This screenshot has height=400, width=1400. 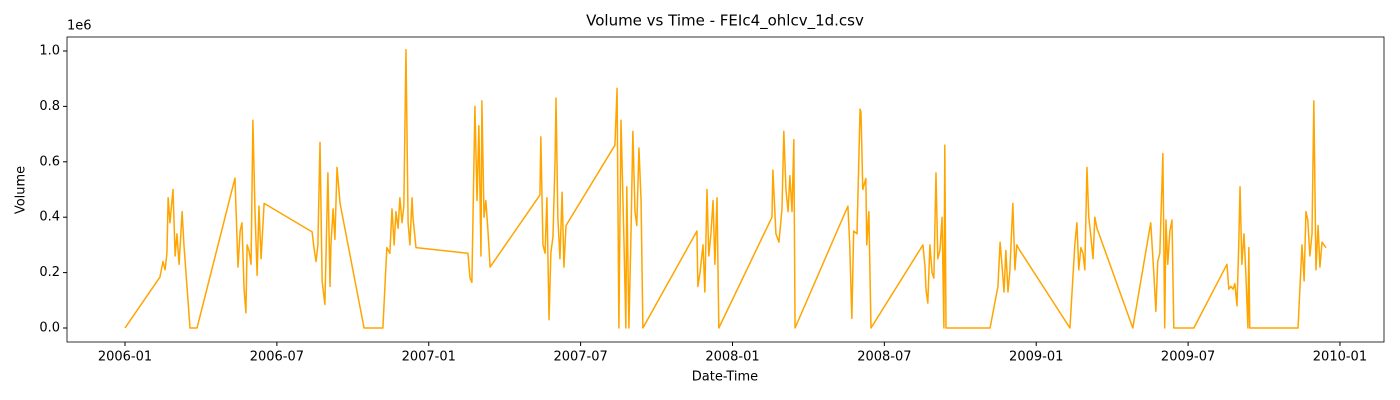 What do you see at coordinates (1340, 357) in the screenshot?
I see `x-tick-label: 2010-01` at bounding box center [1340, 357].